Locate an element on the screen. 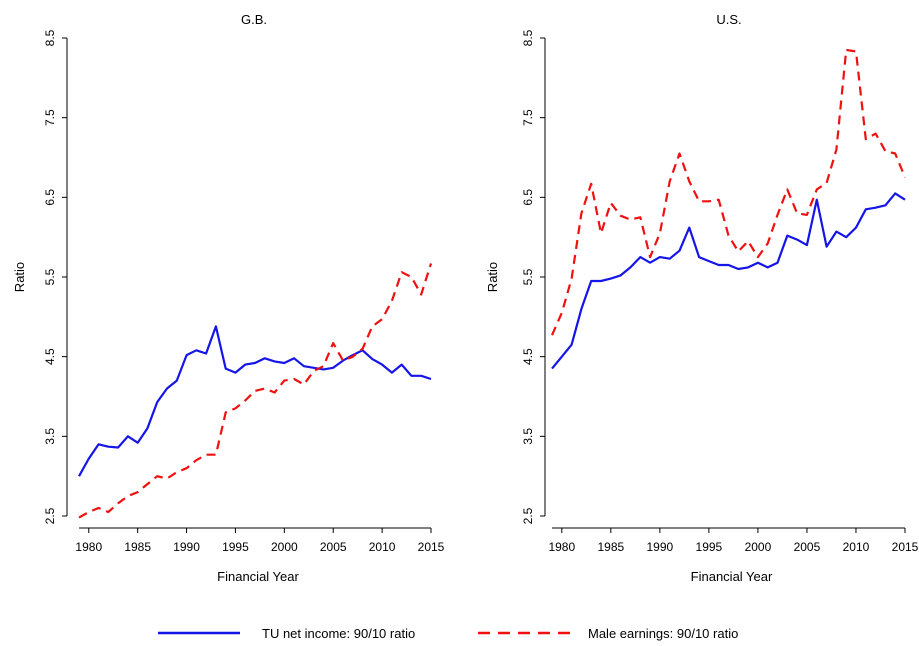 The height and width of the screenshot is (646, 919). chart-title: U.S. is located at coordinates (728, 19).